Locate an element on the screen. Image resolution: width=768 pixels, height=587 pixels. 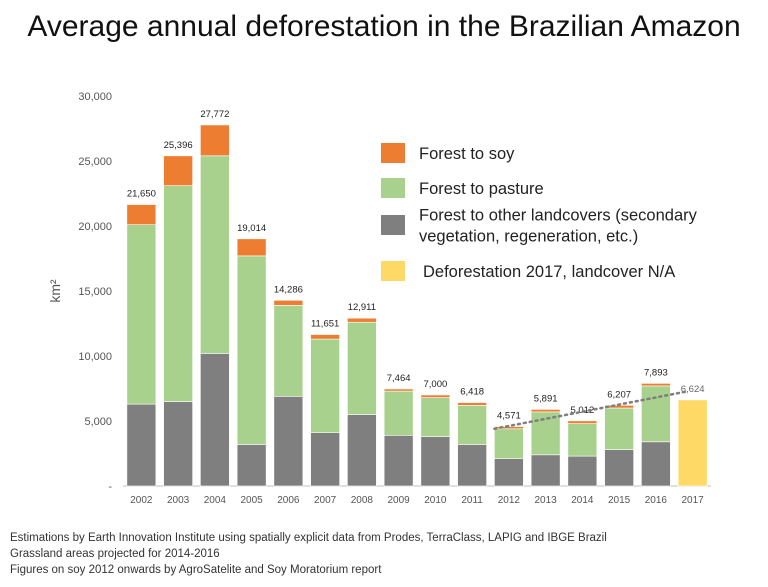
y-tick-label: 20,000 is located at coordinates (95, 227).